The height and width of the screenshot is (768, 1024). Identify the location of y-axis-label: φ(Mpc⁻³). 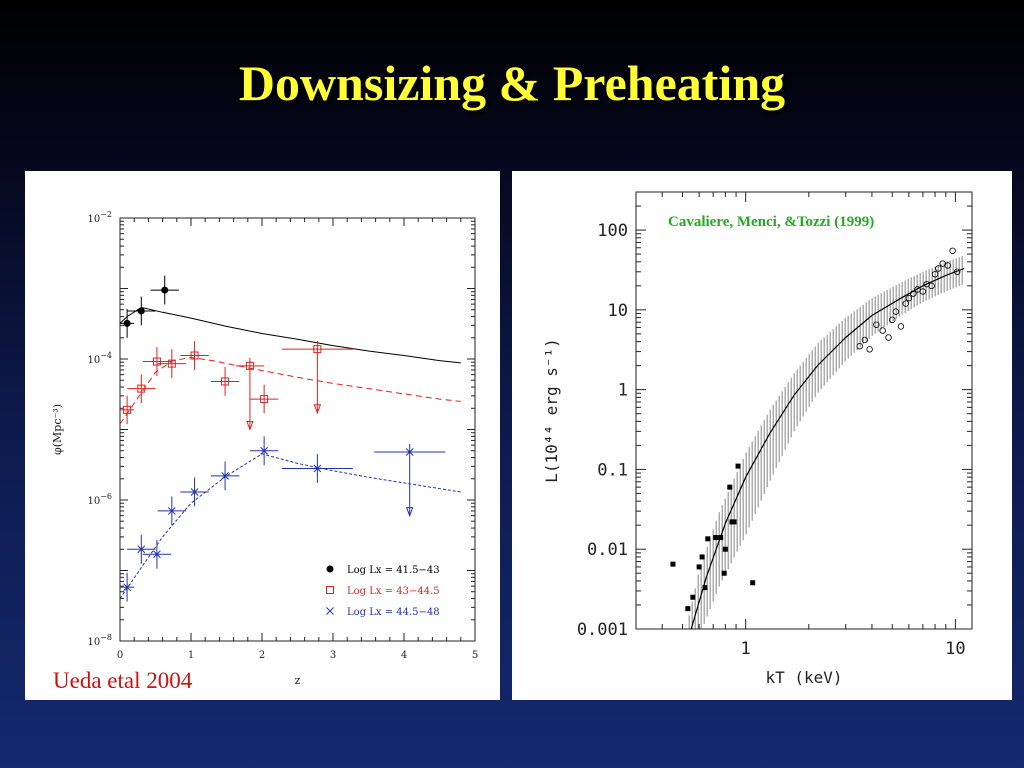
(57, 429).